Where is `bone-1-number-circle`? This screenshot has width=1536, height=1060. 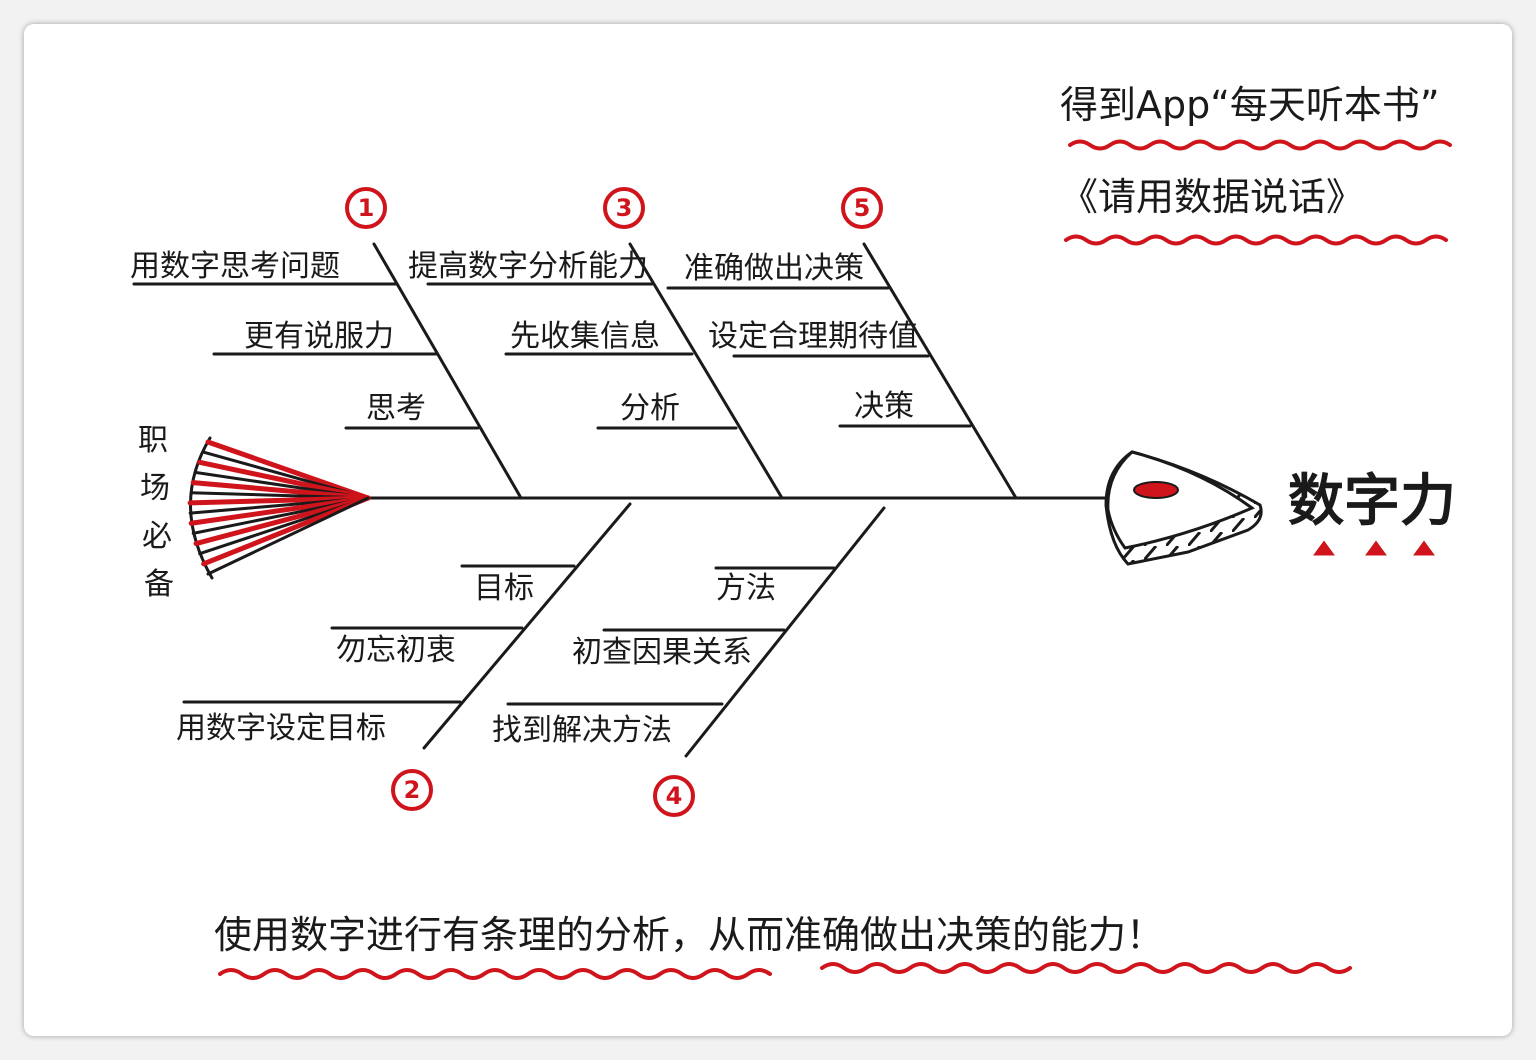 bone-1-number-circle is located at coordinates (366, 208).